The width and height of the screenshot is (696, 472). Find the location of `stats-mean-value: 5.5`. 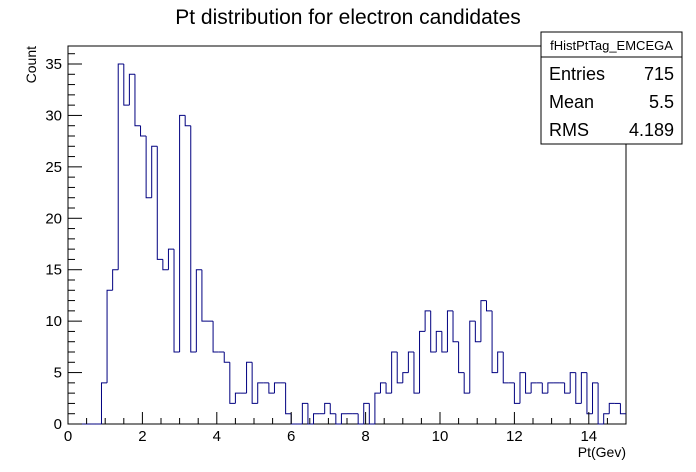

stats-mean-value: 5.5 is located at coordinates (661, 102).